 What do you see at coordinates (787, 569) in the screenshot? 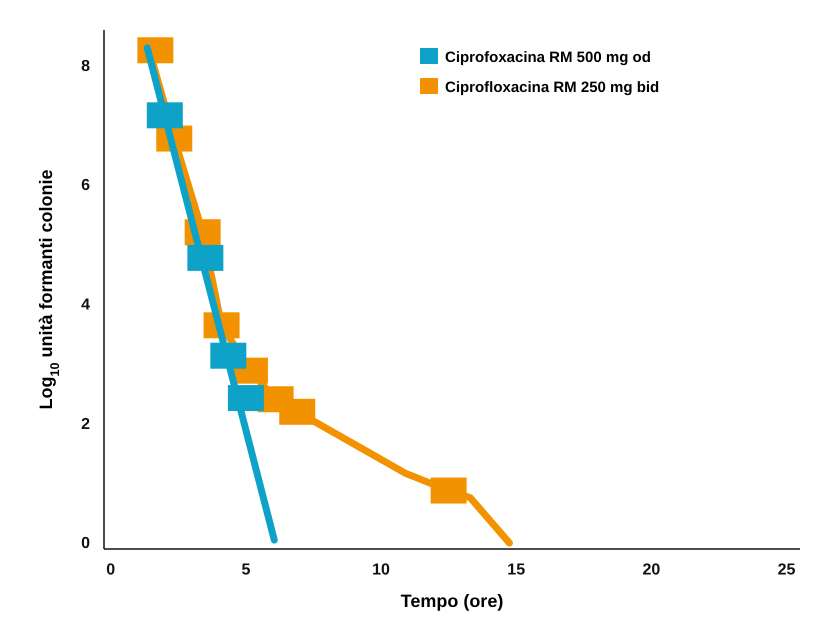
I see `x-tick-label: 25` at bounding box center [787, 569].